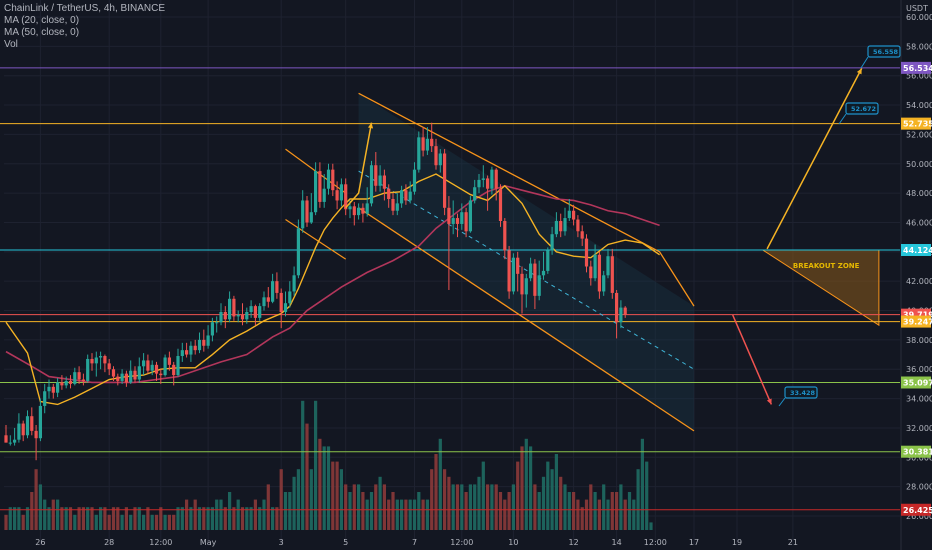 This screenshot has height=550, width=932. I want to click on callout-mid: 52.672, so click(858, 113).